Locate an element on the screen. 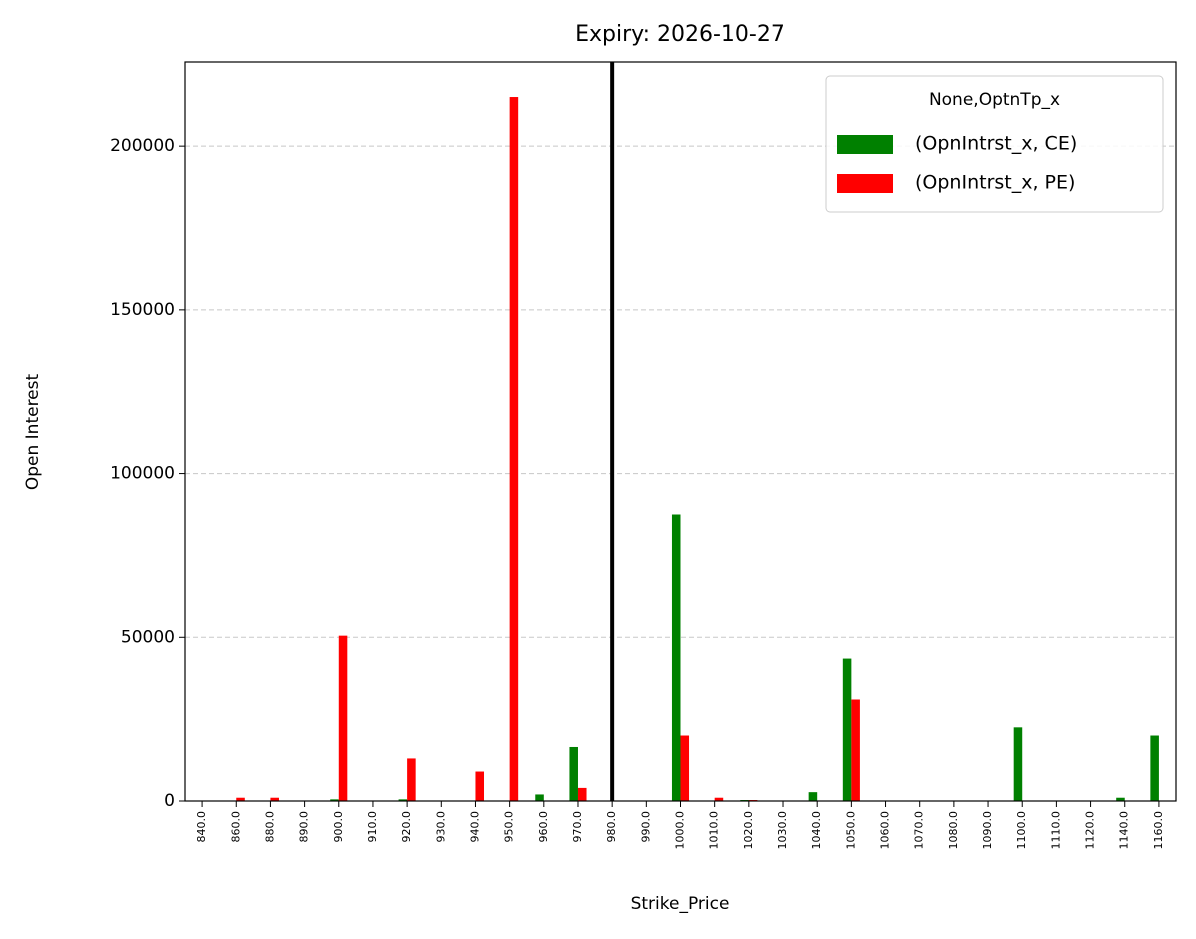  x-tick-label: 1140.0 is located at coordinates (1124, 830).